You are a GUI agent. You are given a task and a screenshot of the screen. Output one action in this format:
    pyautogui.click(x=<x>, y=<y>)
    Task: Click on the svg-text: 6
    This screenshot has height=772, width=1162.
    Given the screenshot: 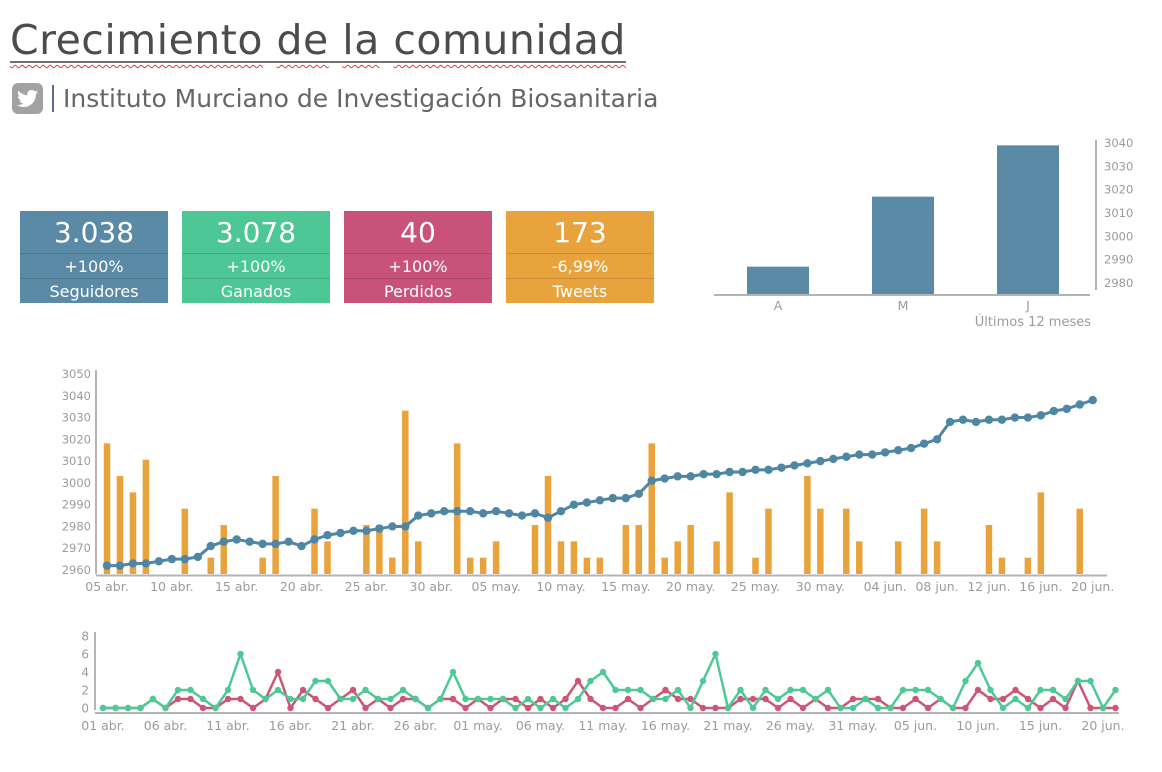 What is the action you would take?
    pyautogui.click(x=85, y=655)
    